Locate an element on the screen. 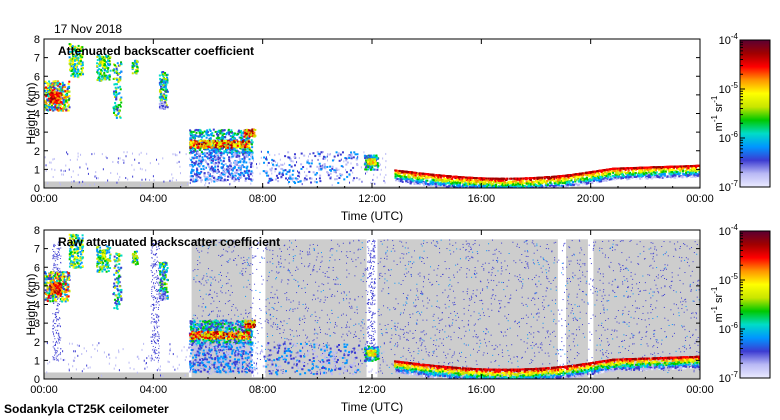 This screenshot has width=780, height=420. panel-title: Raw attenuated backscatter coefficient is located at coordinates (169, 242).